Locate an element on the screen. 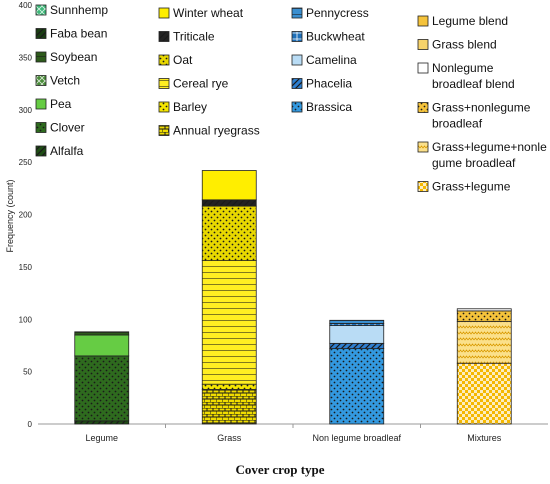 This screenshot has width=550, height=484. legend-label: Alfalfa is located at coordinates (67, 151).